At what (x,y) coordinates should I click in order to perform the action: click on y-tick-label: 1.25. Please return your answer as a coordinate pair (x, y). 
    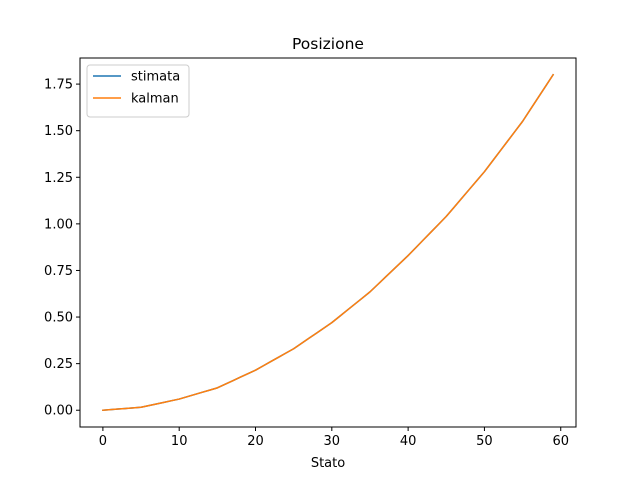
    Looking at the image, I should click on (58, 178).